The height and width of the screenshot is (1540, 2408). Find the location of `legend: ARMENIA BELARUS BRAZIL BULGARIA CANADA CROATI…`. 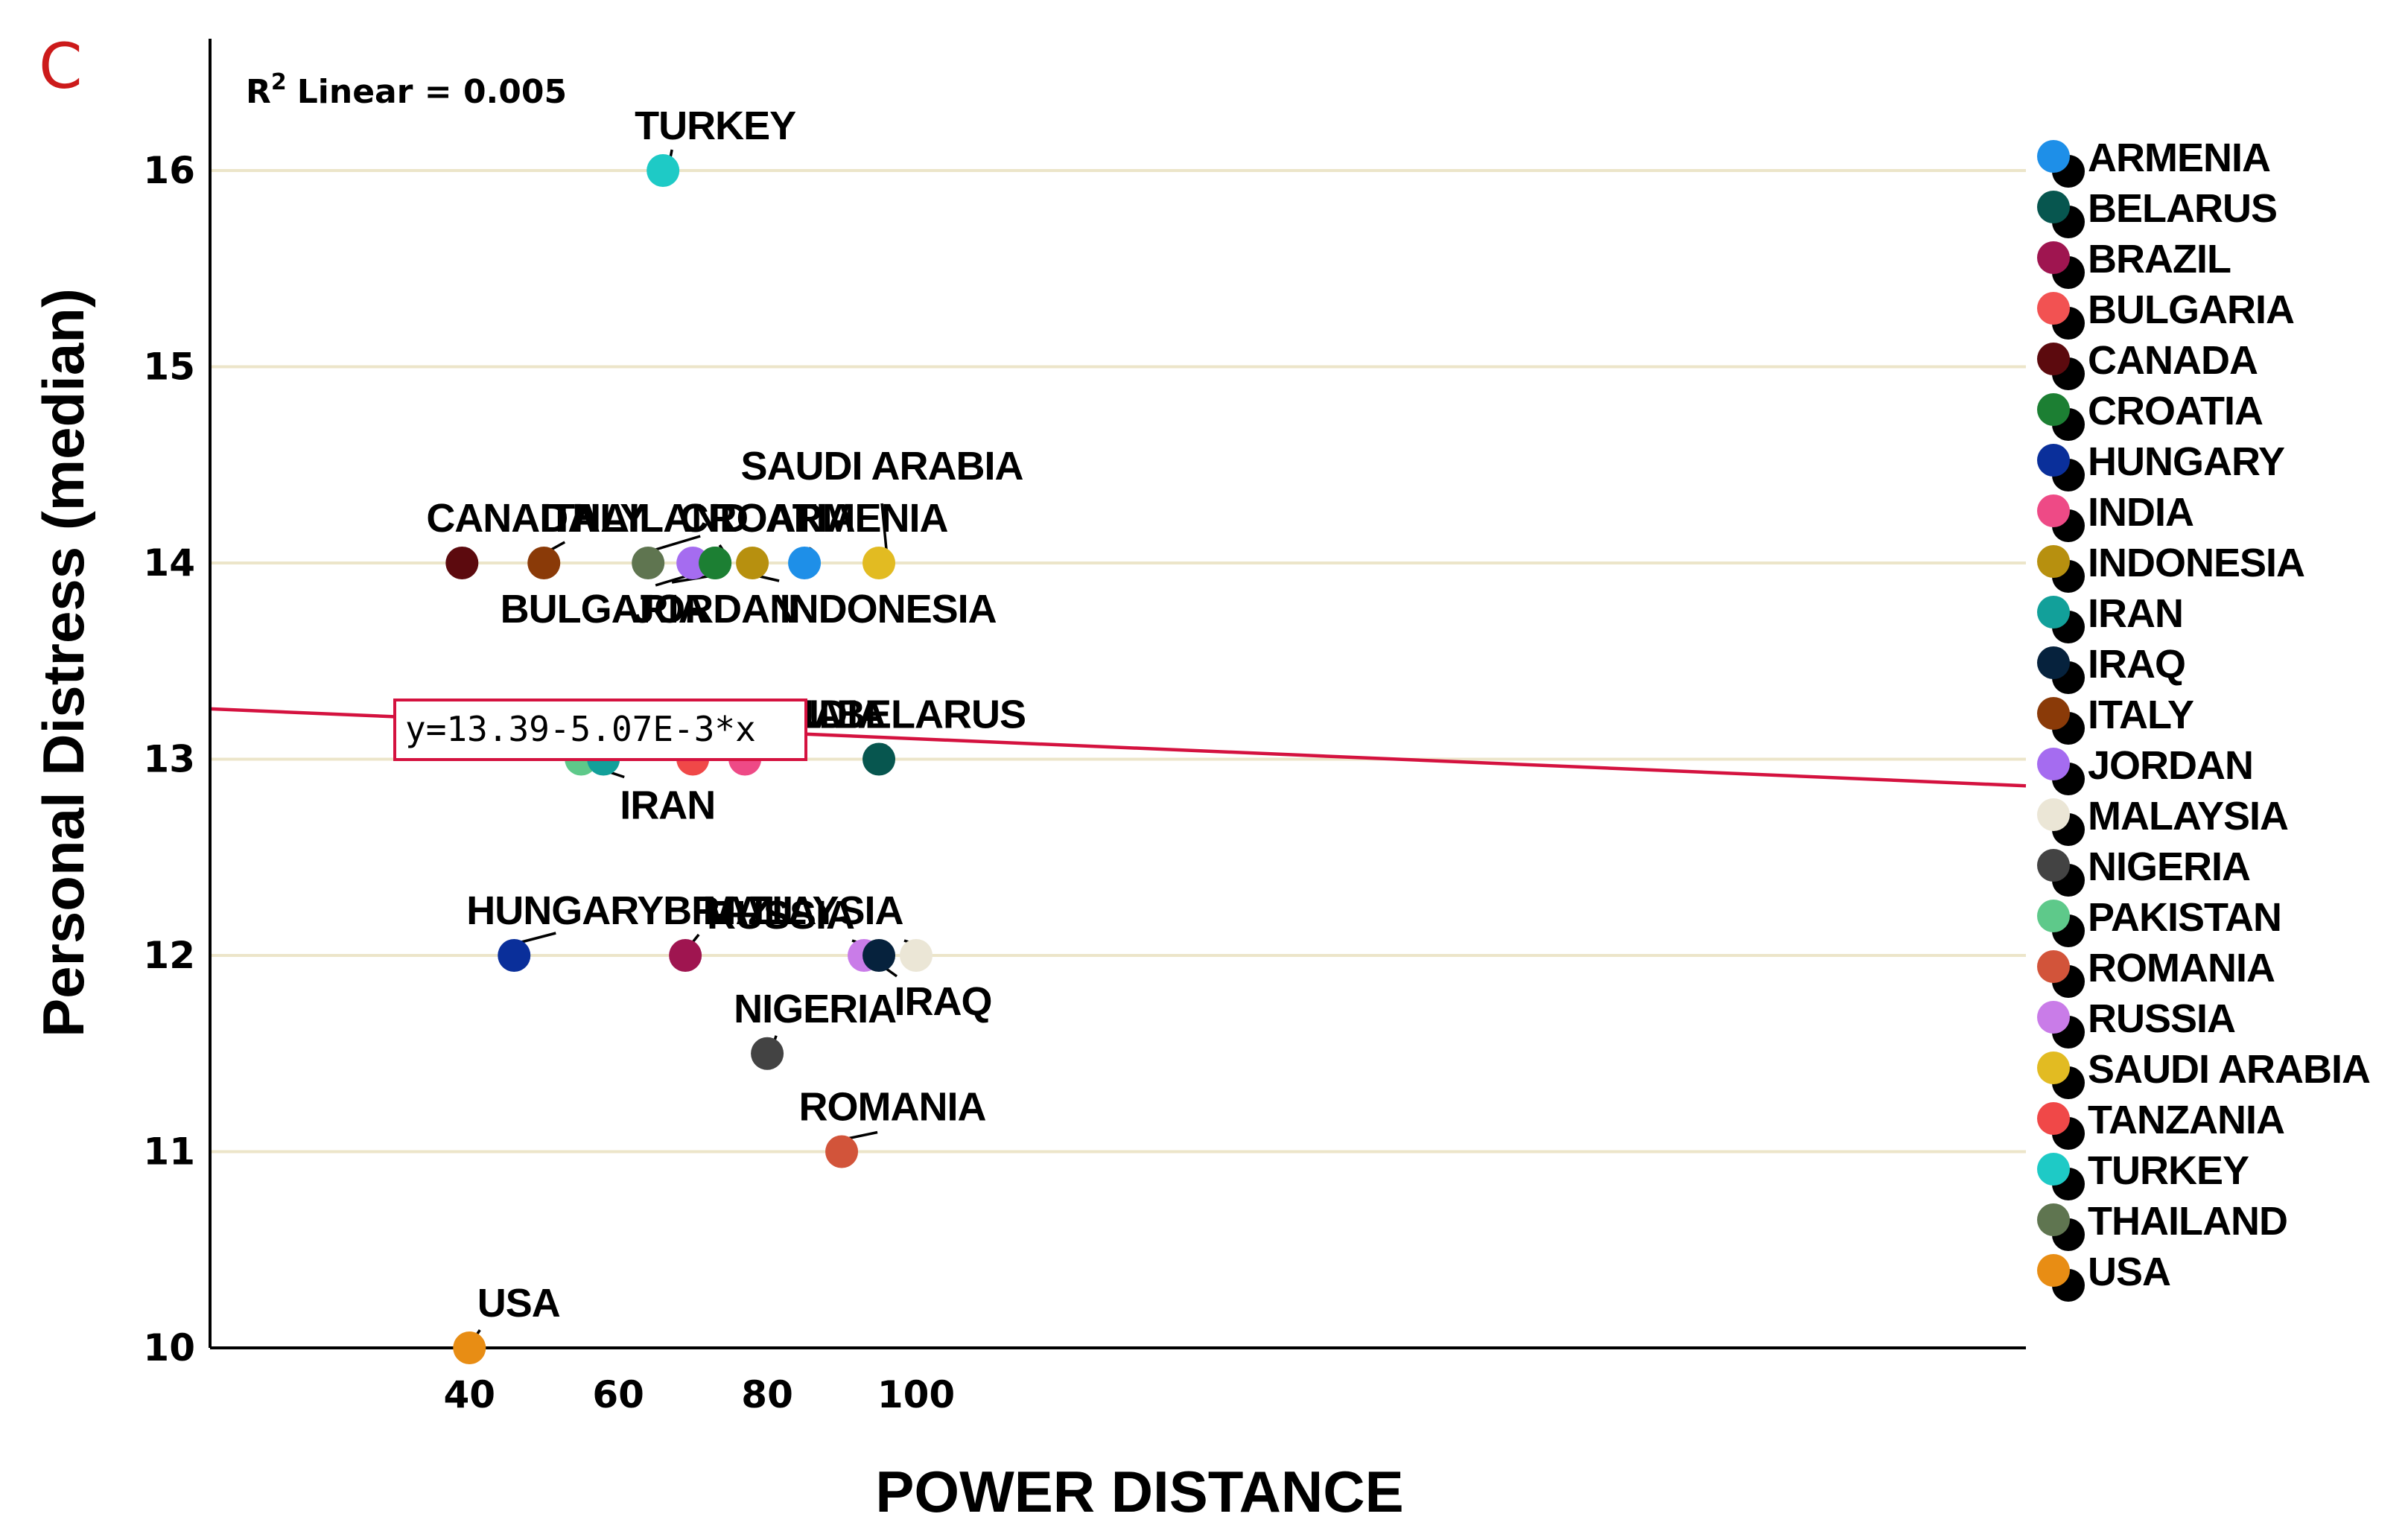

legend: ARMENIA BELARUS BRAZIL BULGARIA CANADA CROATI… is located at coordinates (2204, 719).